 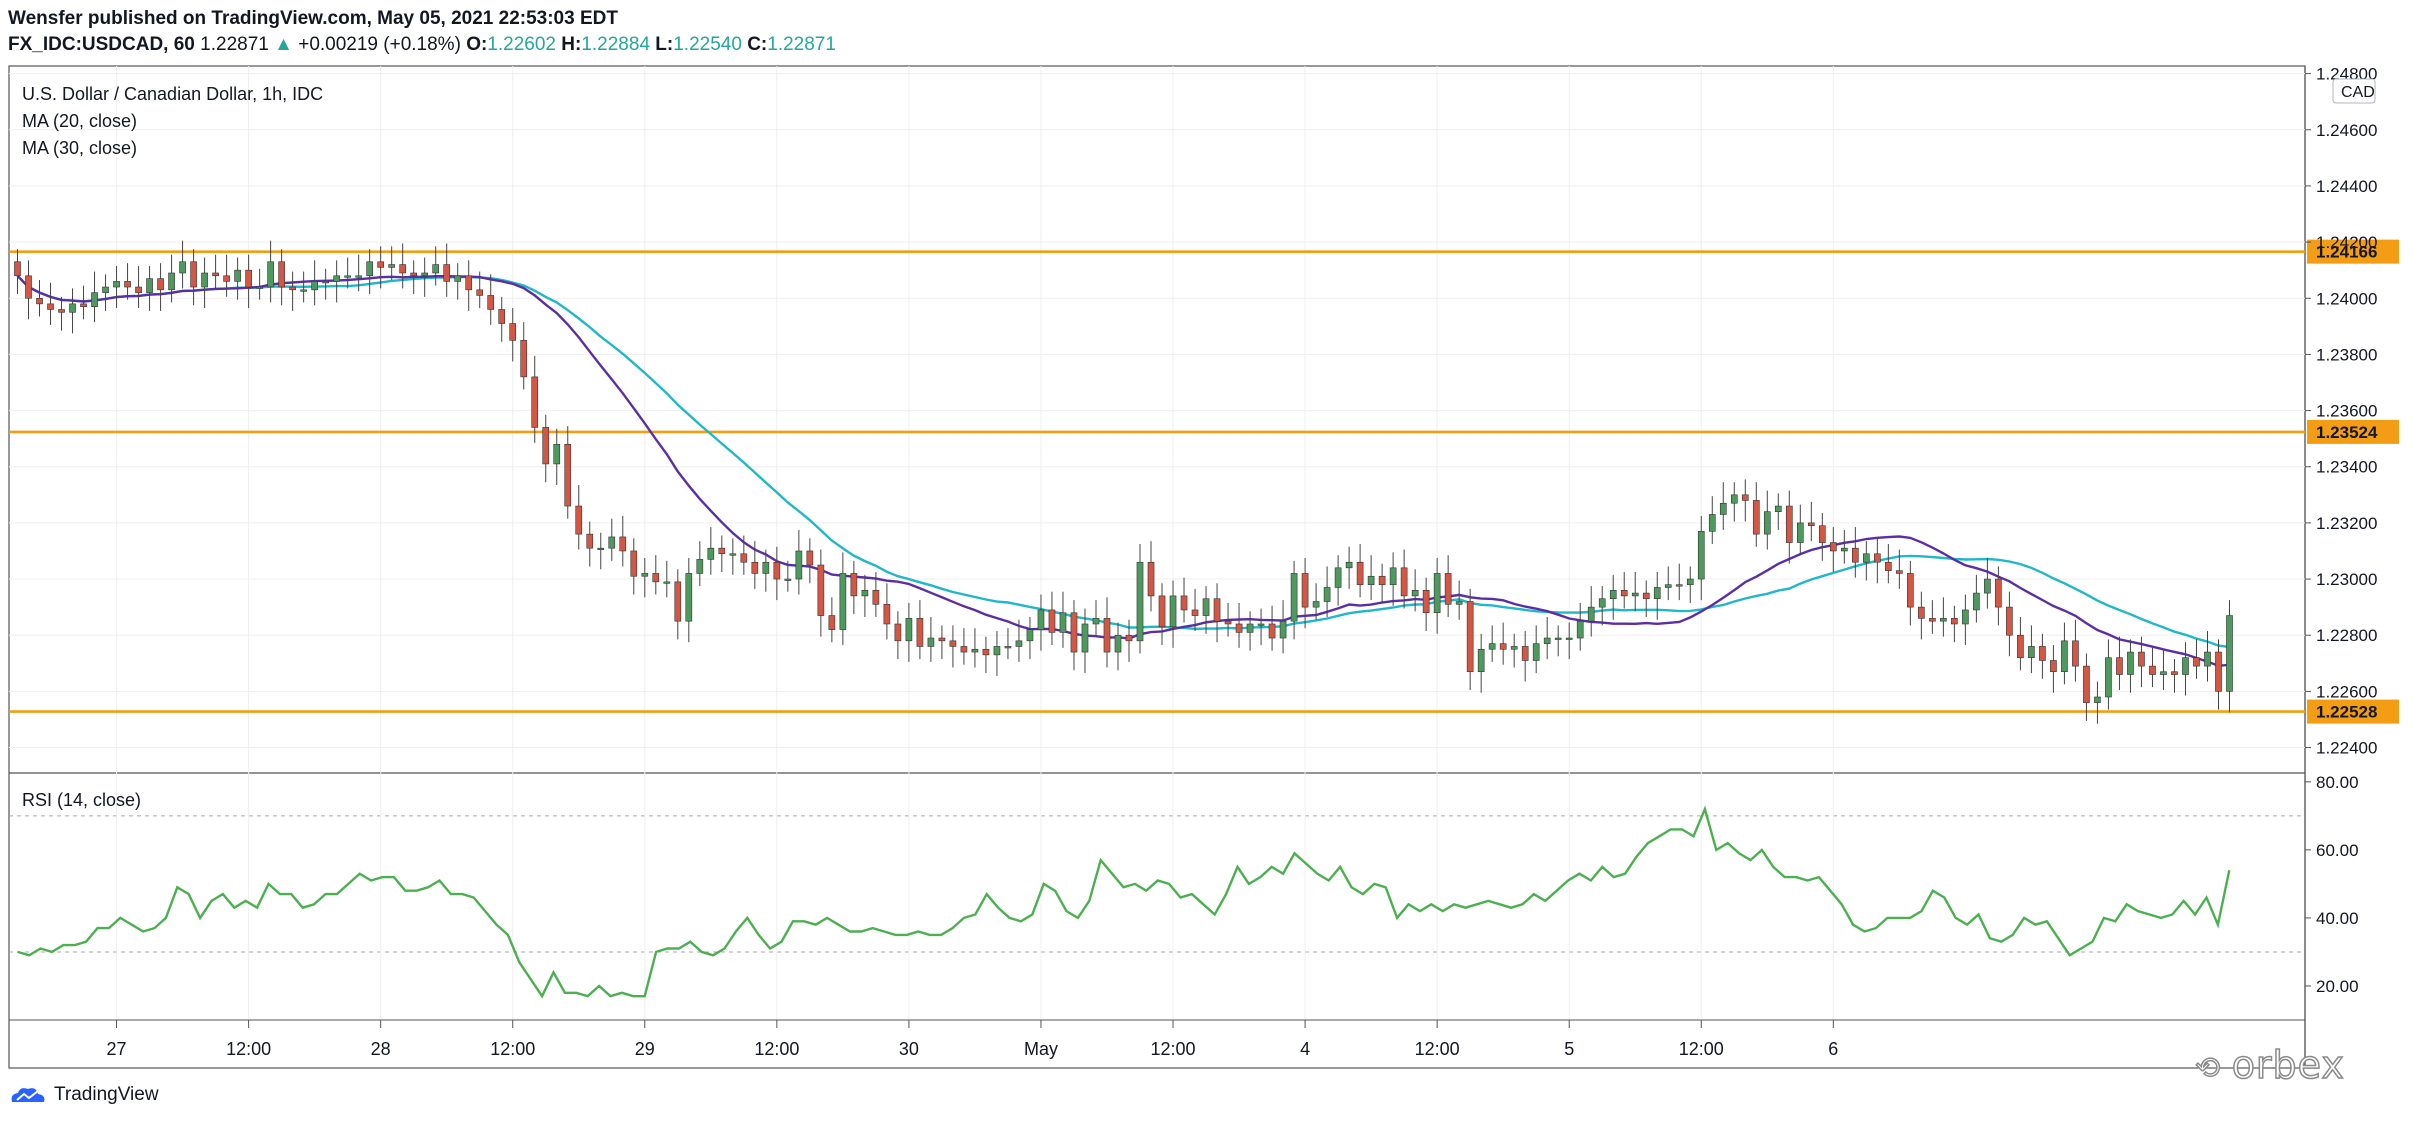 I want to click on price-tick-label: 1.24200, so click(x=2346, y=242).